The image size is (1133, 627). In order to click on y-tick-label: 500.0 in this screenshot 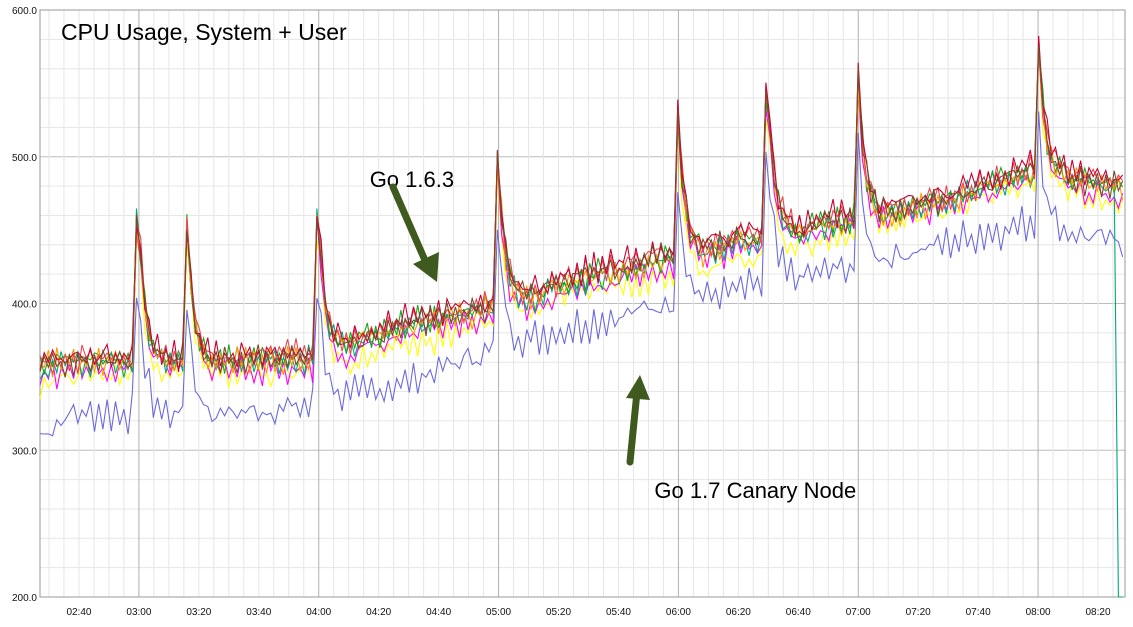, I will do `click(24, 158)`.